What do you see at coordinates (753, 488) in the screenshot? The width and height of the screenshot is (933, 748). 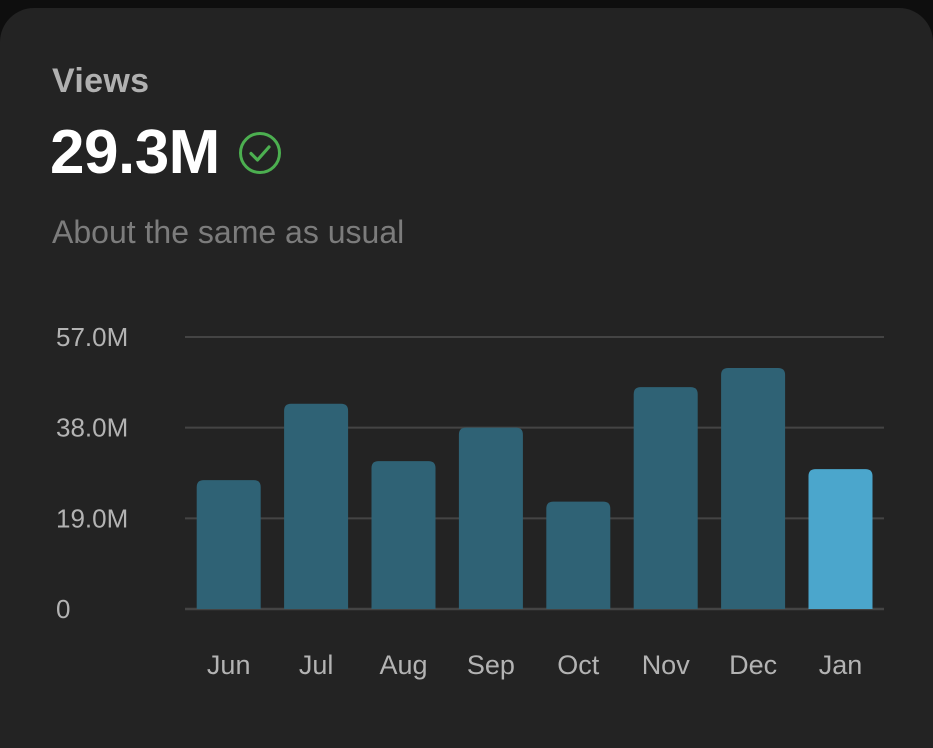 I see `bar-dec` at bounding box center [753, 488].